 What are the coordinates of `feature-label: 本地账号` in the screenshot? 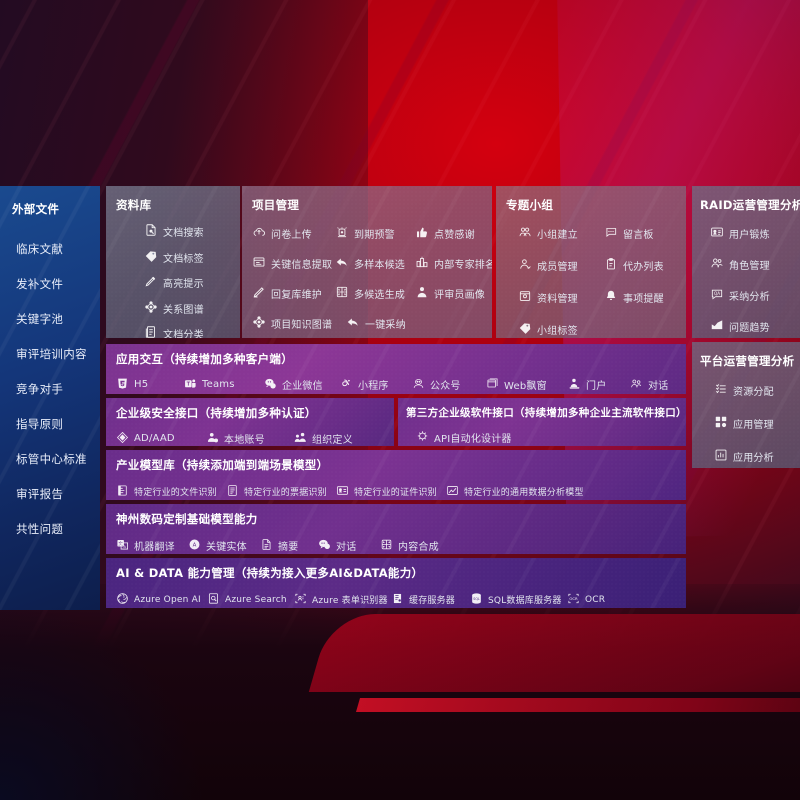 It's located at (244, 440).